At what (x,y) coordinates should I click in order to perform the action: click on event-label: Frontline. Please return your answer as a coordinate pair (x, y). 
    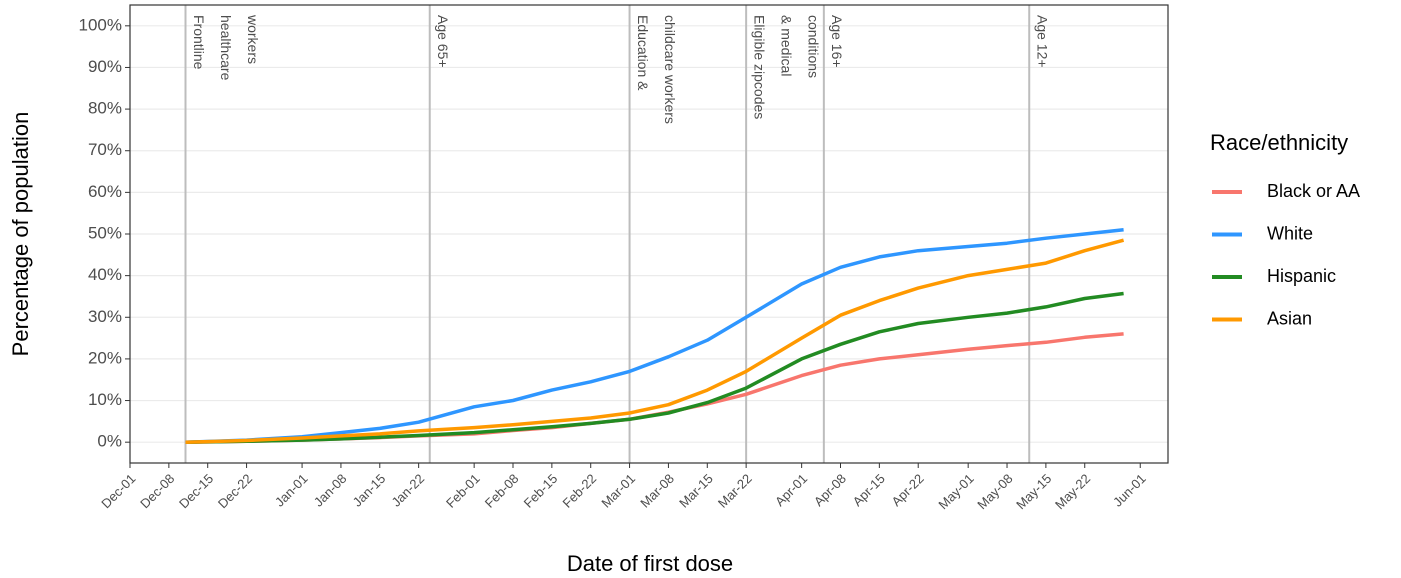
    Looking at the image, I should click on (199, 42).